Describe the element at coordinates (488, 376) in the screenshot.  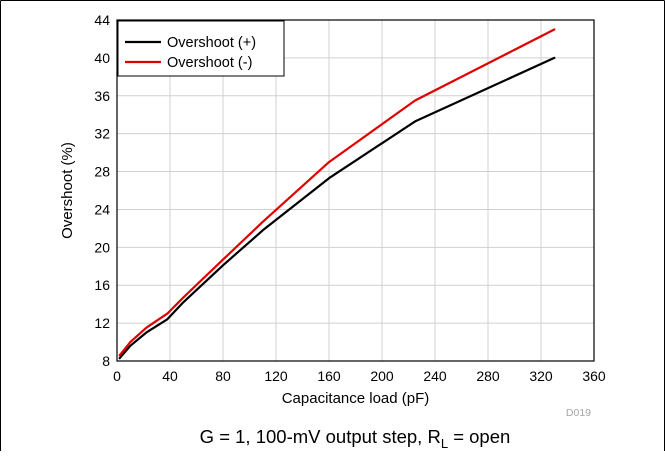
I see `x-tick-label: 280` at that location.